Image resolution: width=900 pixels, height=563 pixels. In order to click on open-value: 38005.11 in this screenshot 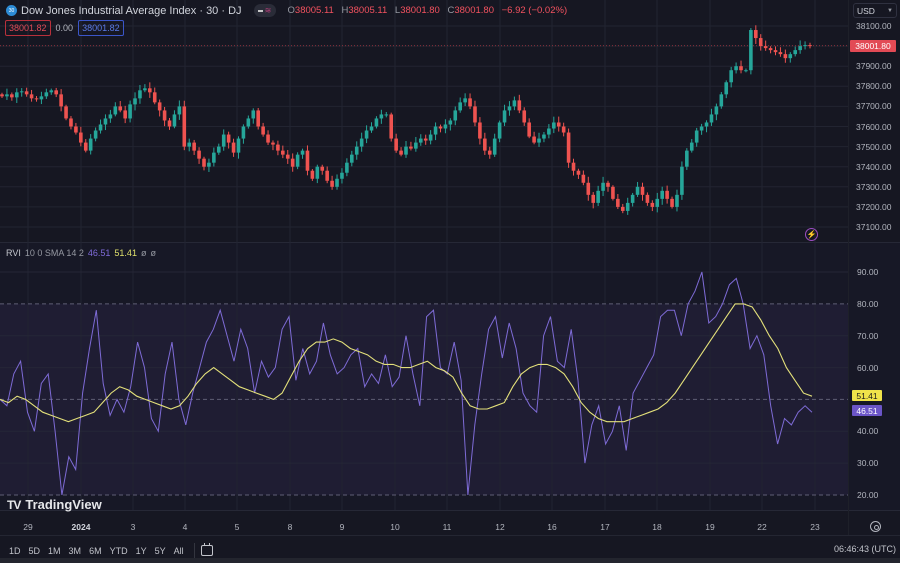, I will do `click(314, 10)`.